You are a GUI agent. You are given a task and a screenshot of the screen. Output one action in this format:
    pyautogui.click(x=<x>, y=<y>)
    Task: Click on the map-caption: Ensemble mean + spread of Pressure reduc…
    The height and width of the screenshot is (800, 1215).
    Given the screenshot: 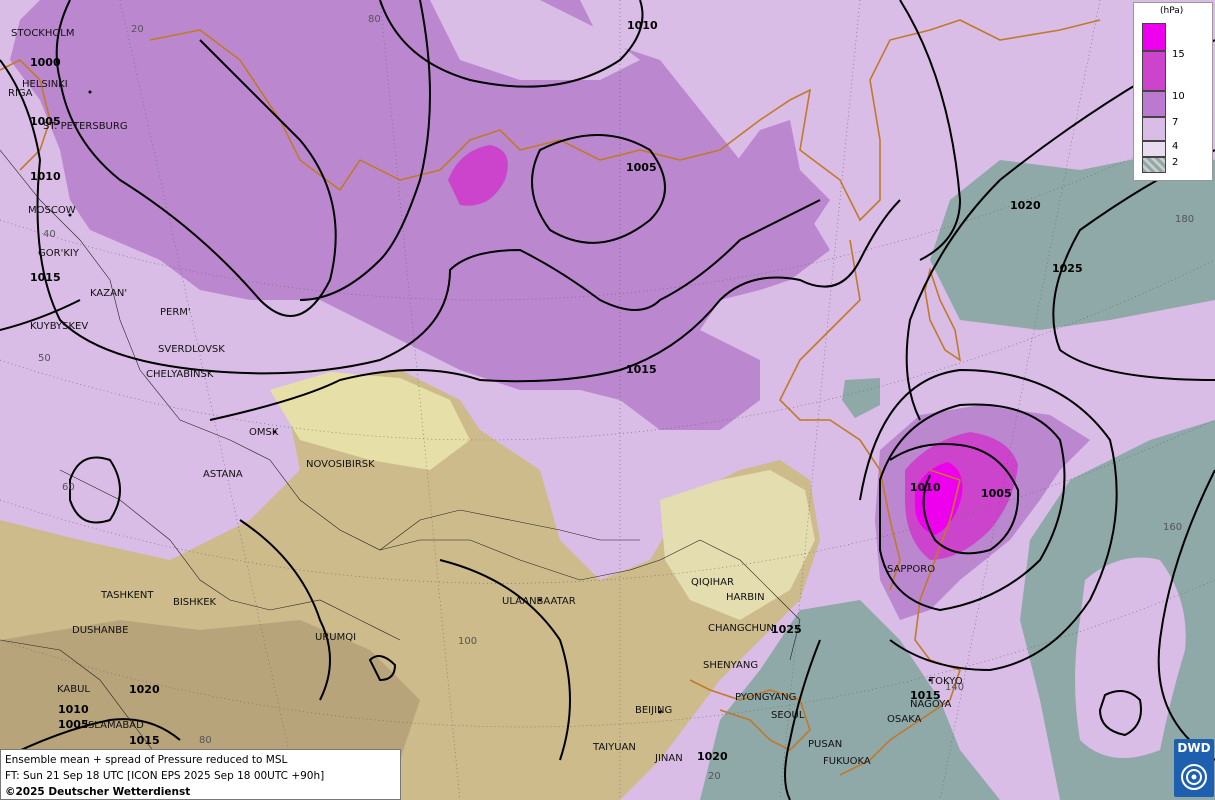 What is the action you would take?
    pyautogui.click(x=200, y=774)
    